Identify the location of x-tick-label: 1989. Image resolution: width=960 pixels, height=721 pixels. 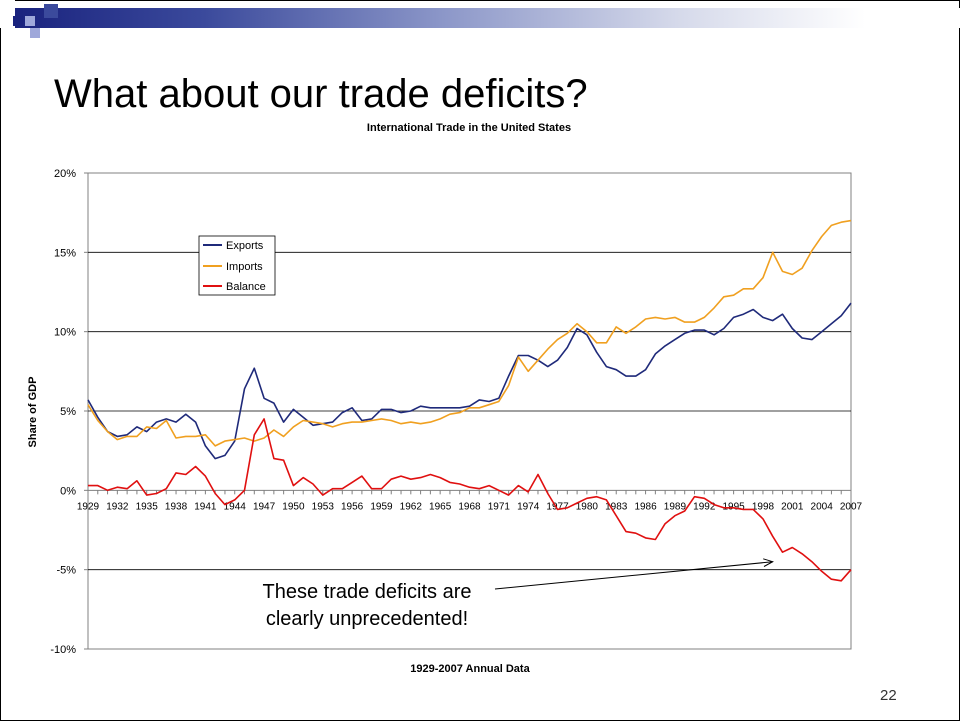
(675, 506).